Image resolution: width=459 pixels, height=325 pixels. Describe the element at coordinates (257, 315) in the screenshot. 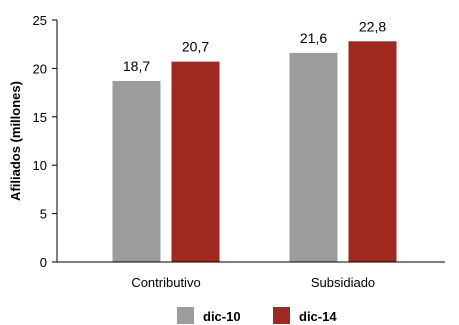

I see `legend: dic-10 dic-14` at that location.